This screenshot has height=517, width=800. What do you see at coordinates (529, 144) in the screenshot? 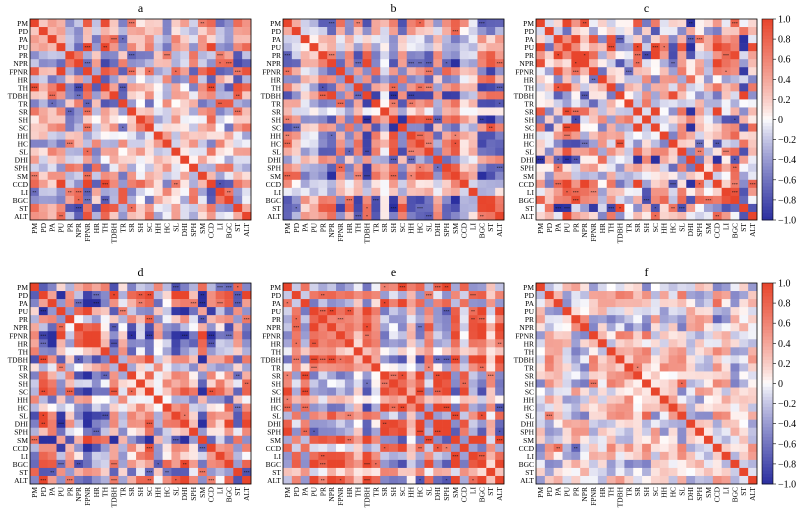
I see `y-tick-label: HC` at bounding box center [529, 144].